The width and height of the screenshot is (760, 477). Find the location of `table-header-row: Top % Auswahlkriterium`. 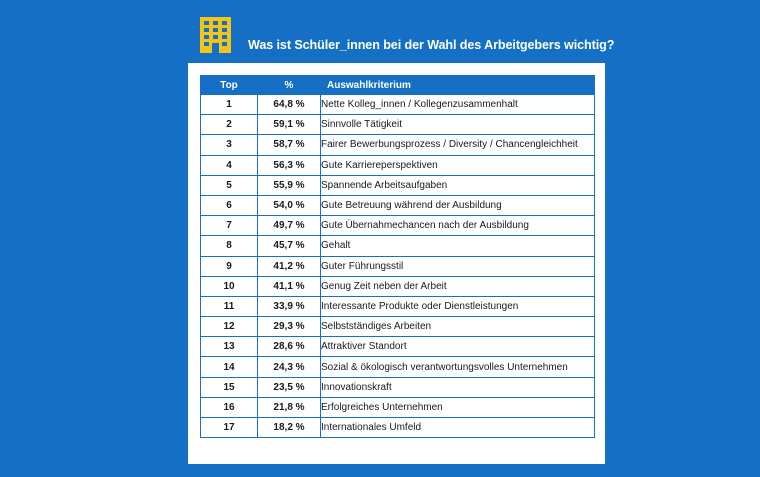

table-header-row: Top % Auswahlkriterium is located at coordinates (397, 85).